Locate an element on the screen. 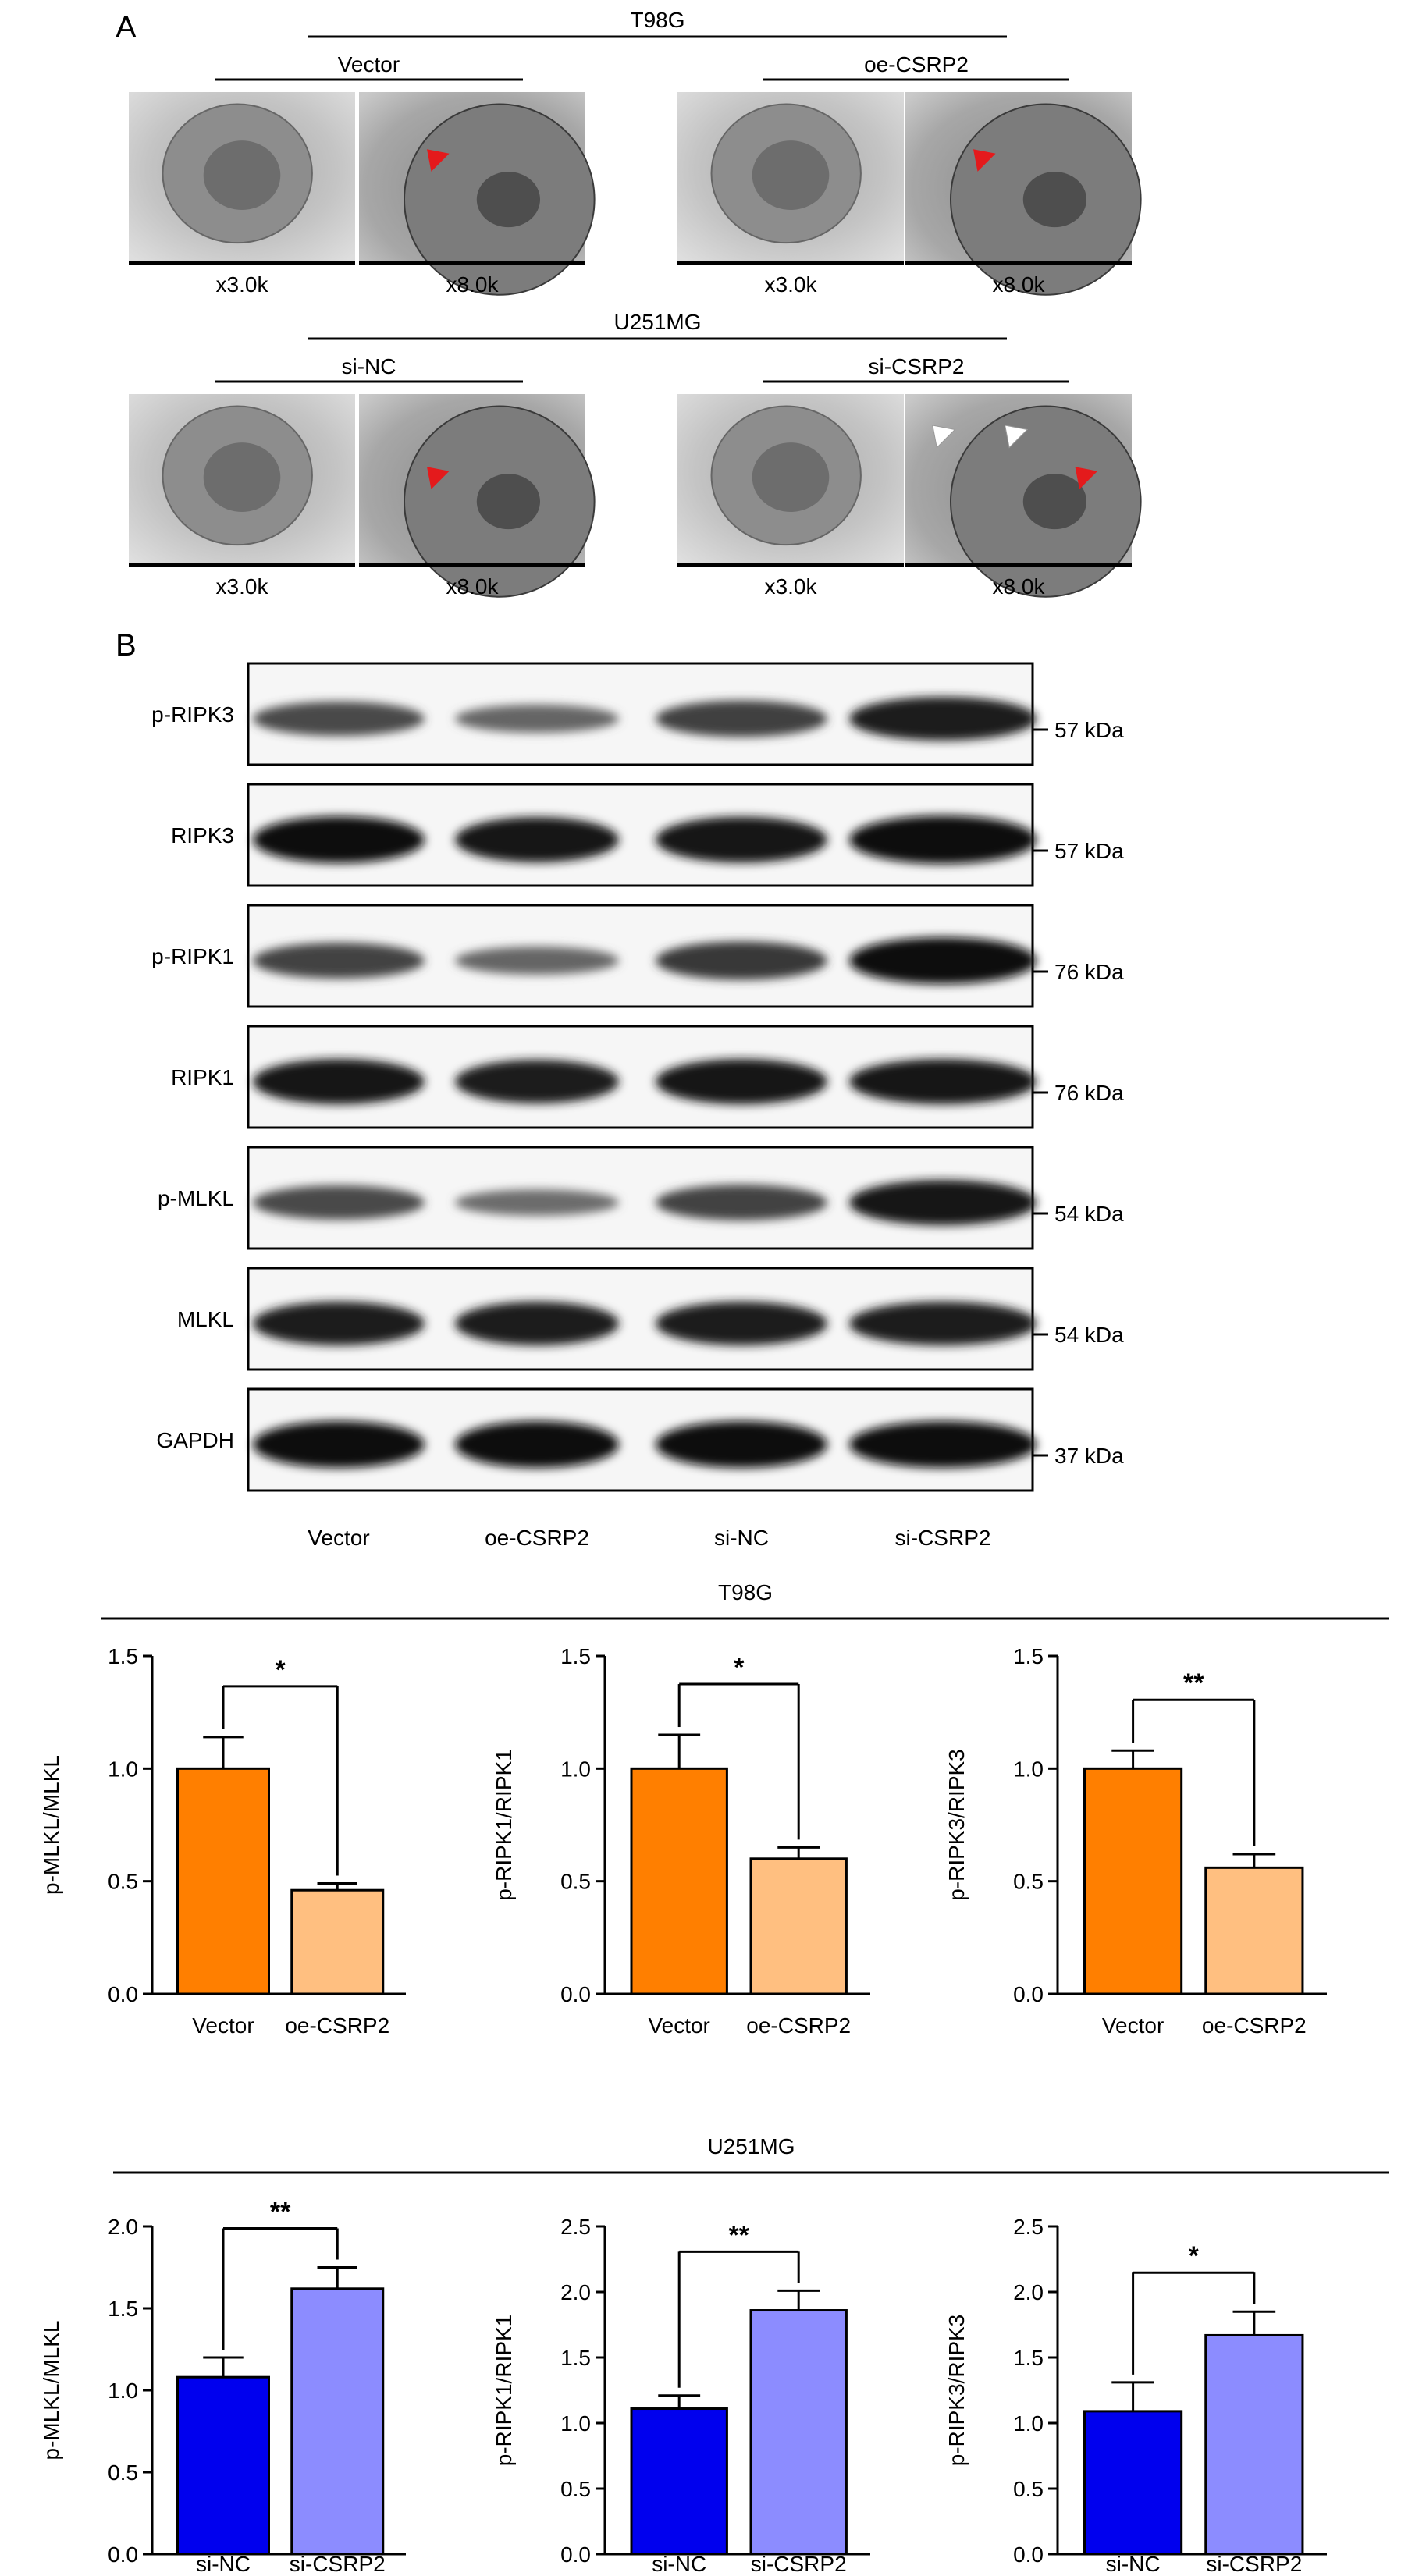 The height and width of the screenshot is (2576, 1401). blot-row: RIPK3 57 kDa is located at coordinates (647, 835).